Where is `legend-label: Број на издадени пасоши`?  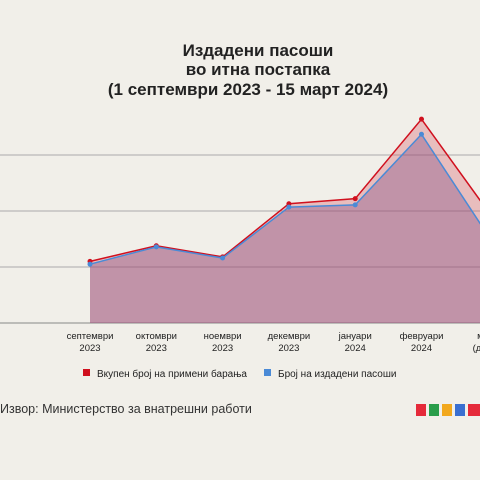 legend-label: Број на издадени пасоши is located at coordinates (337, 374).